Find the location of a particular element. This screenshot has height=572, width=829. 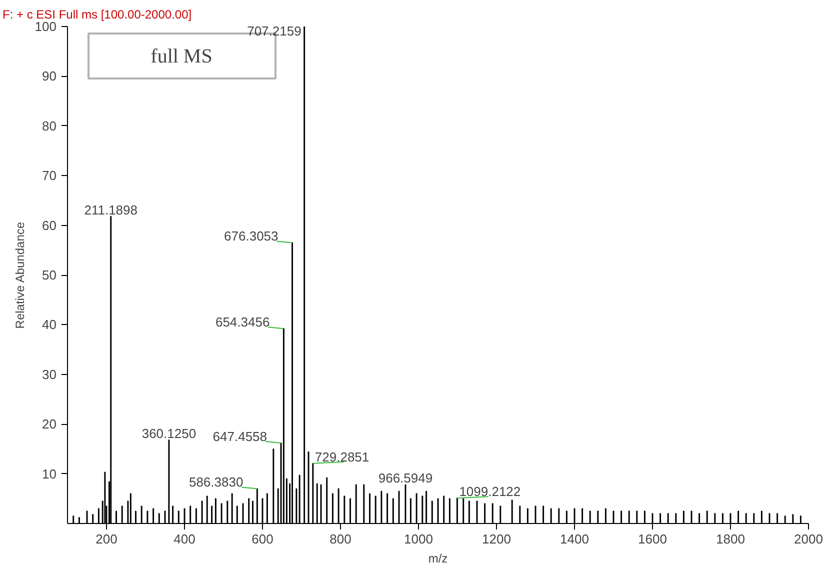

y-tick-label: 20 is located at coordinates (49, 424).